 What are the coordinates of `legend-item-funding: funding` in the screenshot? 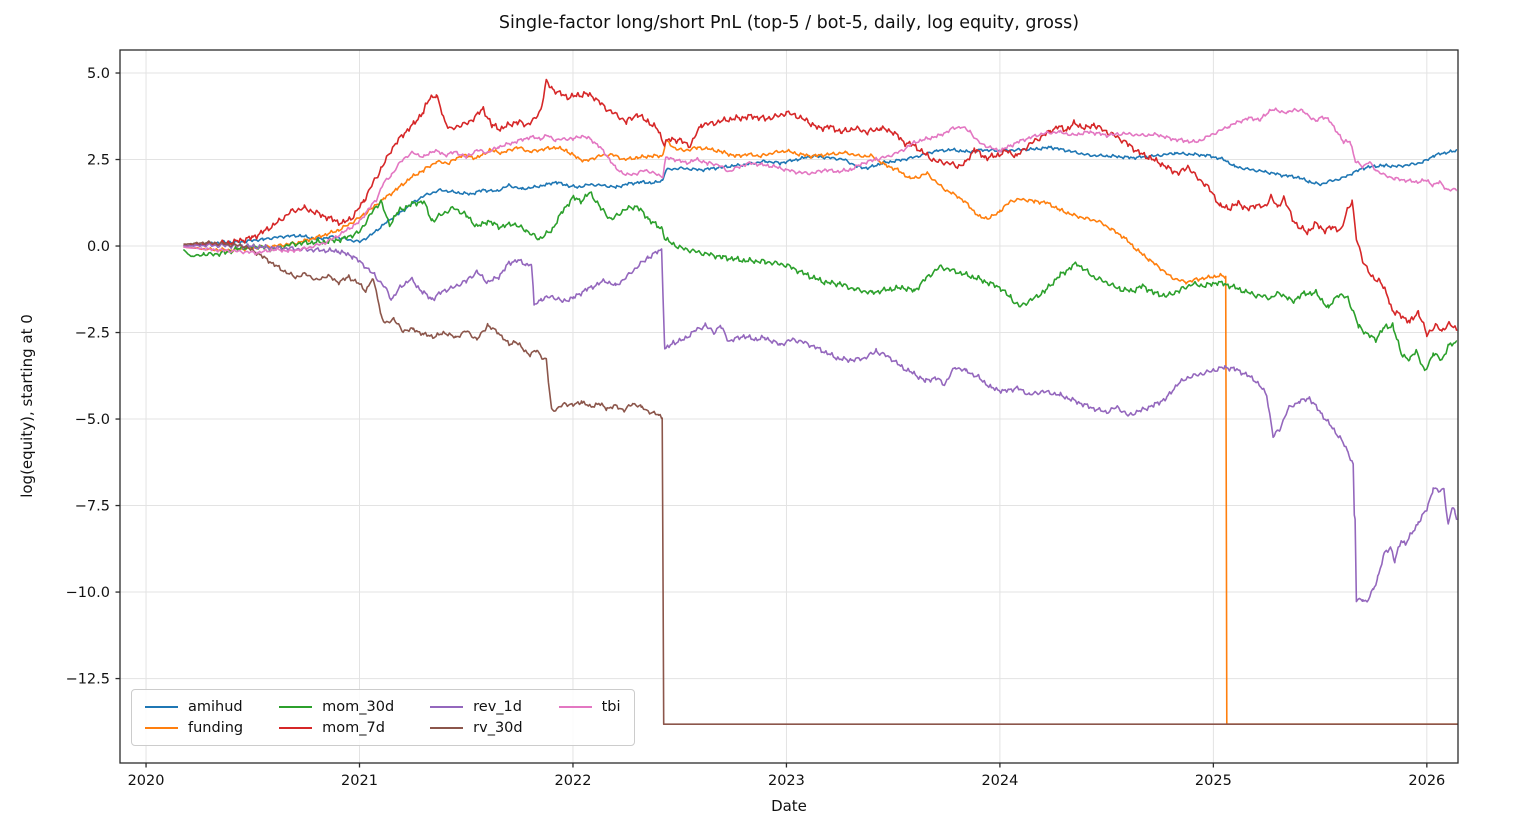 It's located at (194, 728).